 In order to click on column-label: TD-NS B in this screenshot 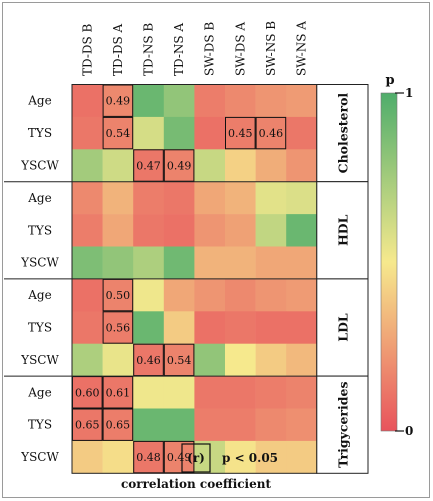, I will do `click(149, 49)`.